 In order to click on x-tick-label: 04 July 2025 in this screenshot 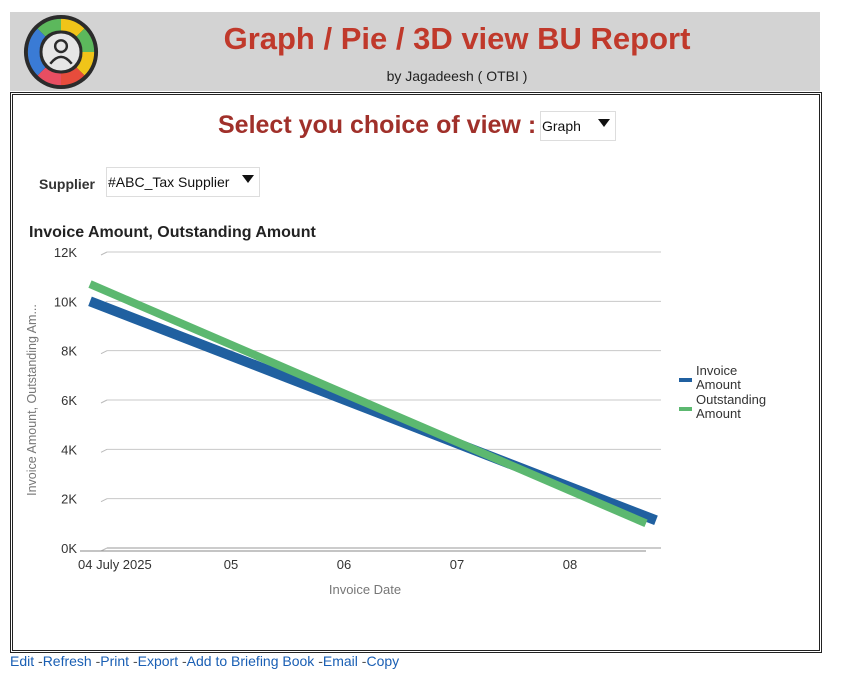, I will do `click(115, 564)`.